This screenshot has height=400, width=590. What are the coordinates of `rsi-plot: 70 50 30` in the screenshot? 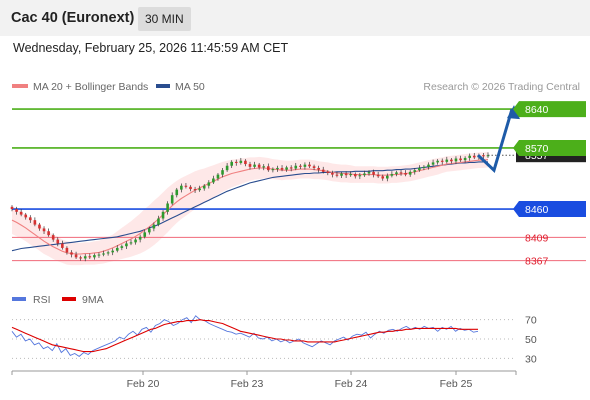 It's located at (274, 340).